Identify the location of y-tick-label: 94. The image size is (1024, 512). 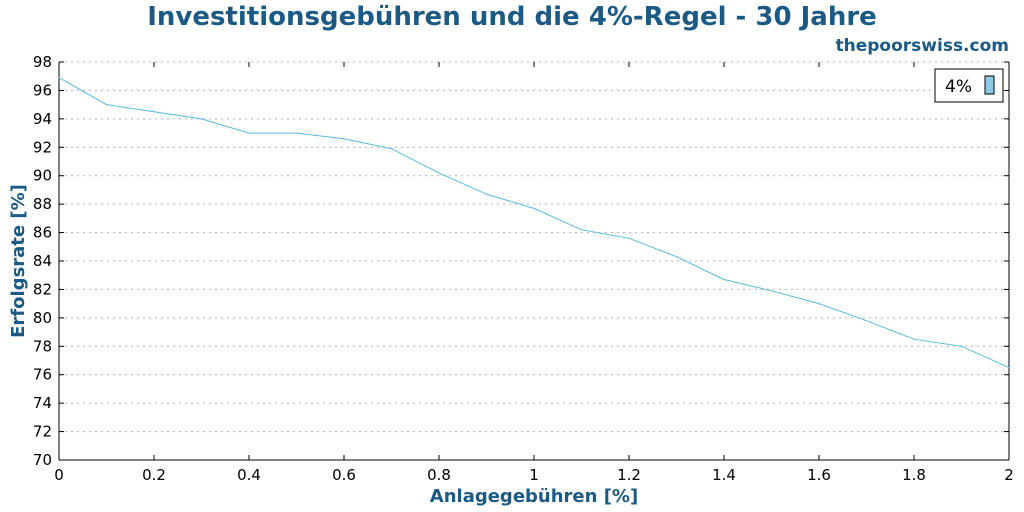
(42, 119).